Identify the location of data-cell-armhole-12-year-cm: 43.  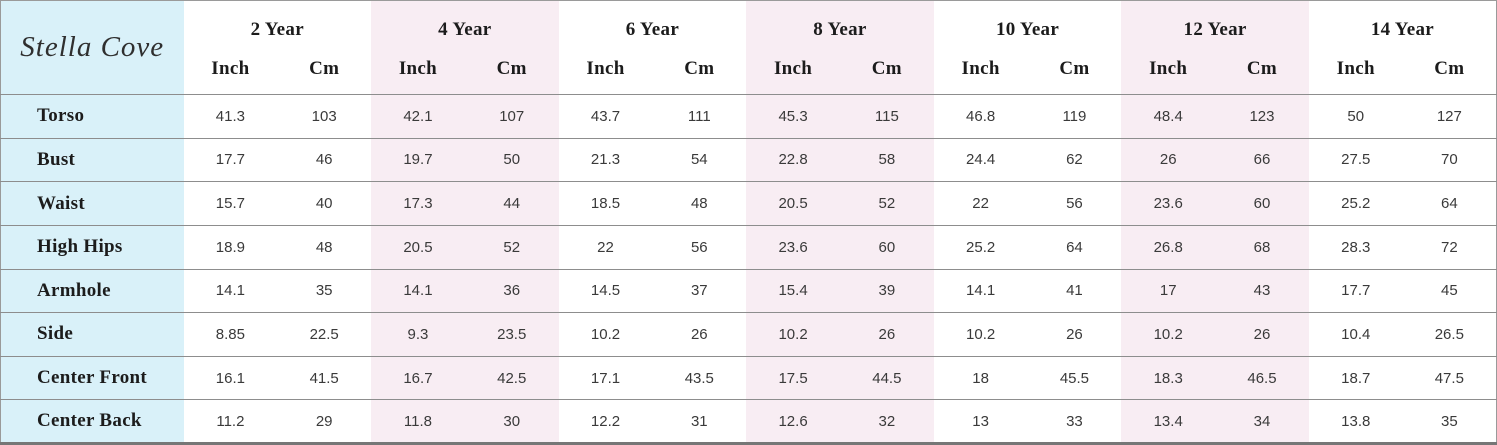
(1262, 291).